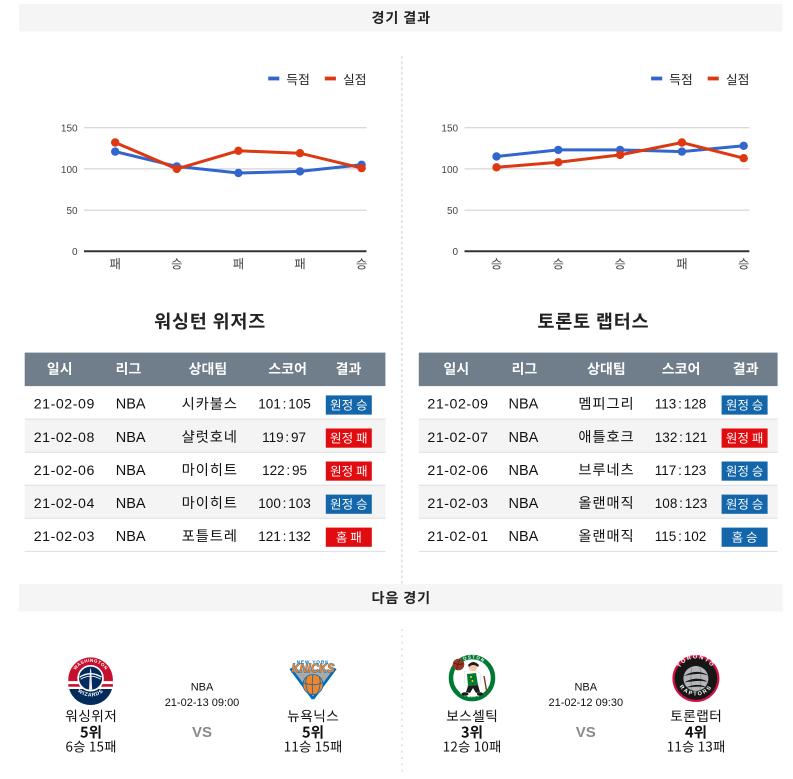 This screenshot has width=793, height=779. Describe the element at coordinates (314, 669) in the screenshot. I see `svg-text: KNICKS` at that location.